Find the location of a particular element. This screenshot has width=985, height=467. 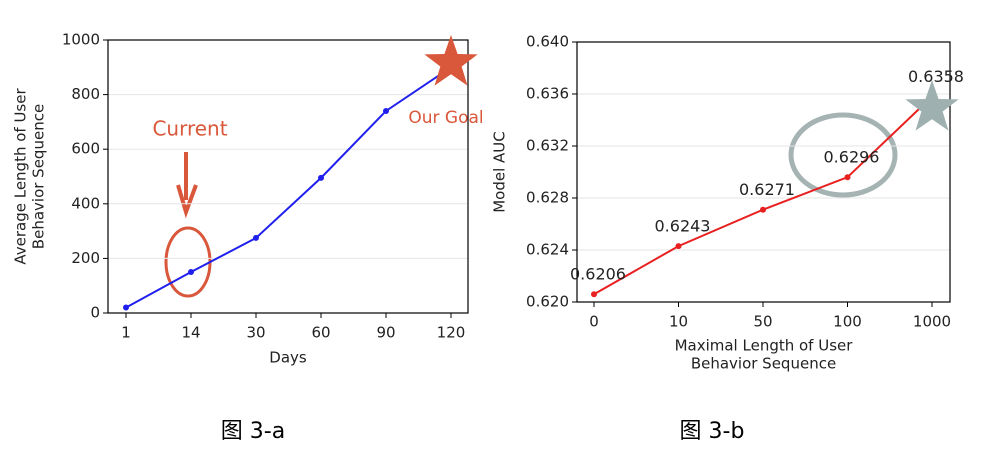

data-label: 0.6358 is located at coordinates (936, 76).